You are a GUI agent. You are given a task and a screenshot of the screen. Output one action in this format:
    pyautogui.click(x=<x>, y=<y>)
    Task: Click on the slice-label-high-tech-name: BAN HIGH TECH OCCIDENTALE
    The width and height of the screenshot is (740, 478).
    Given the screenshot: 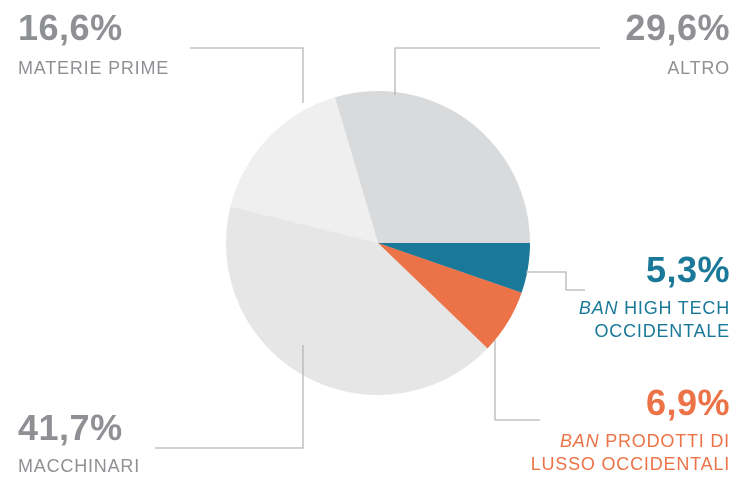 What is the action you would take?
    pyautogui.click(x=654, y=319)
    